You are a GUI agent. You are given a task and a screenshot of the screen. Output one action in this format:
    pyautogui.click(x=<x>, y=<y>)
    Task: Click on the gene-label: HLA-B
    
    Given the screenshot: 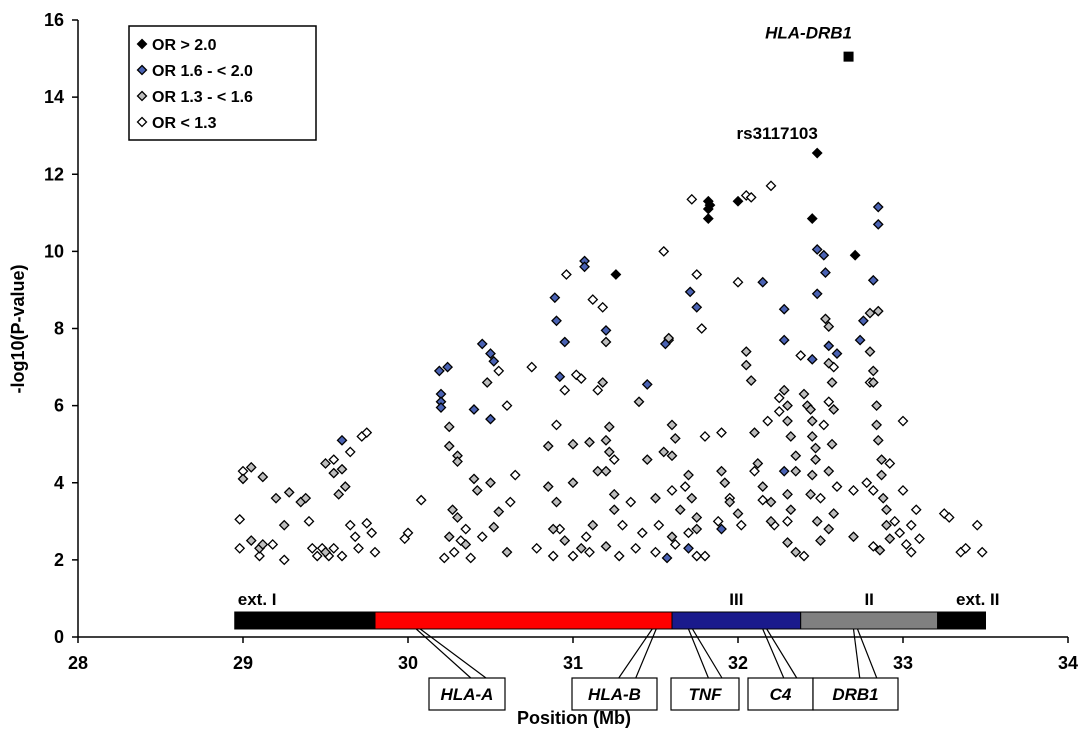 What is the action you would take?
    pyautogui.click(x=614, y=694)
    